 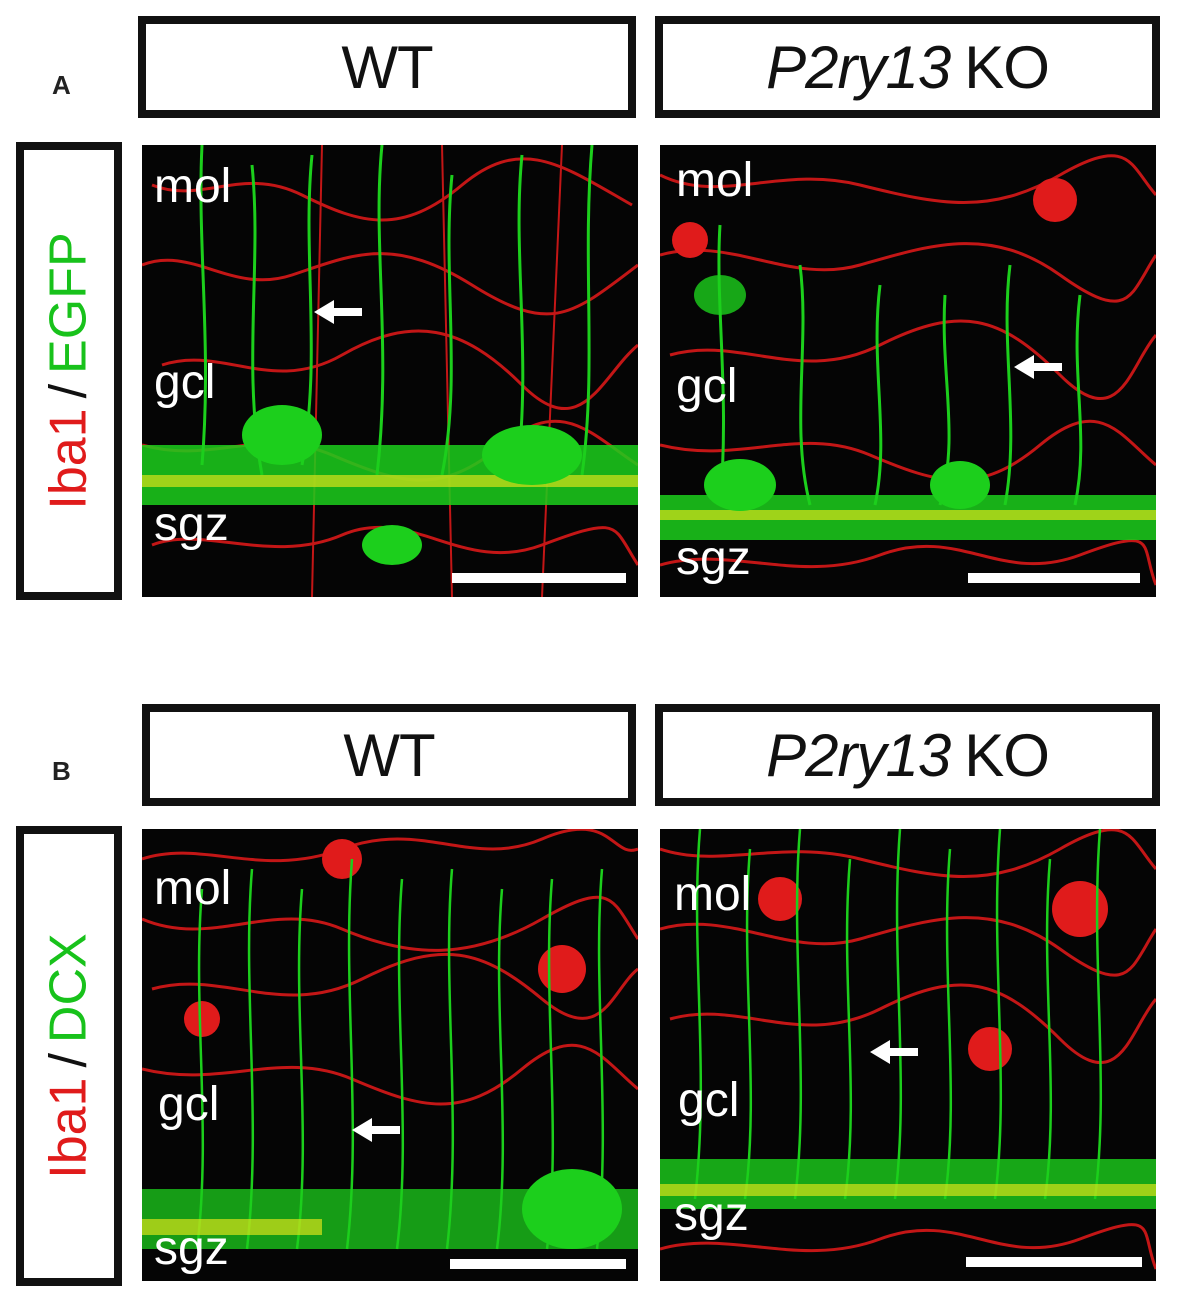 I want to click on column-header-wt-b: WT, so click(x=389, y=755).